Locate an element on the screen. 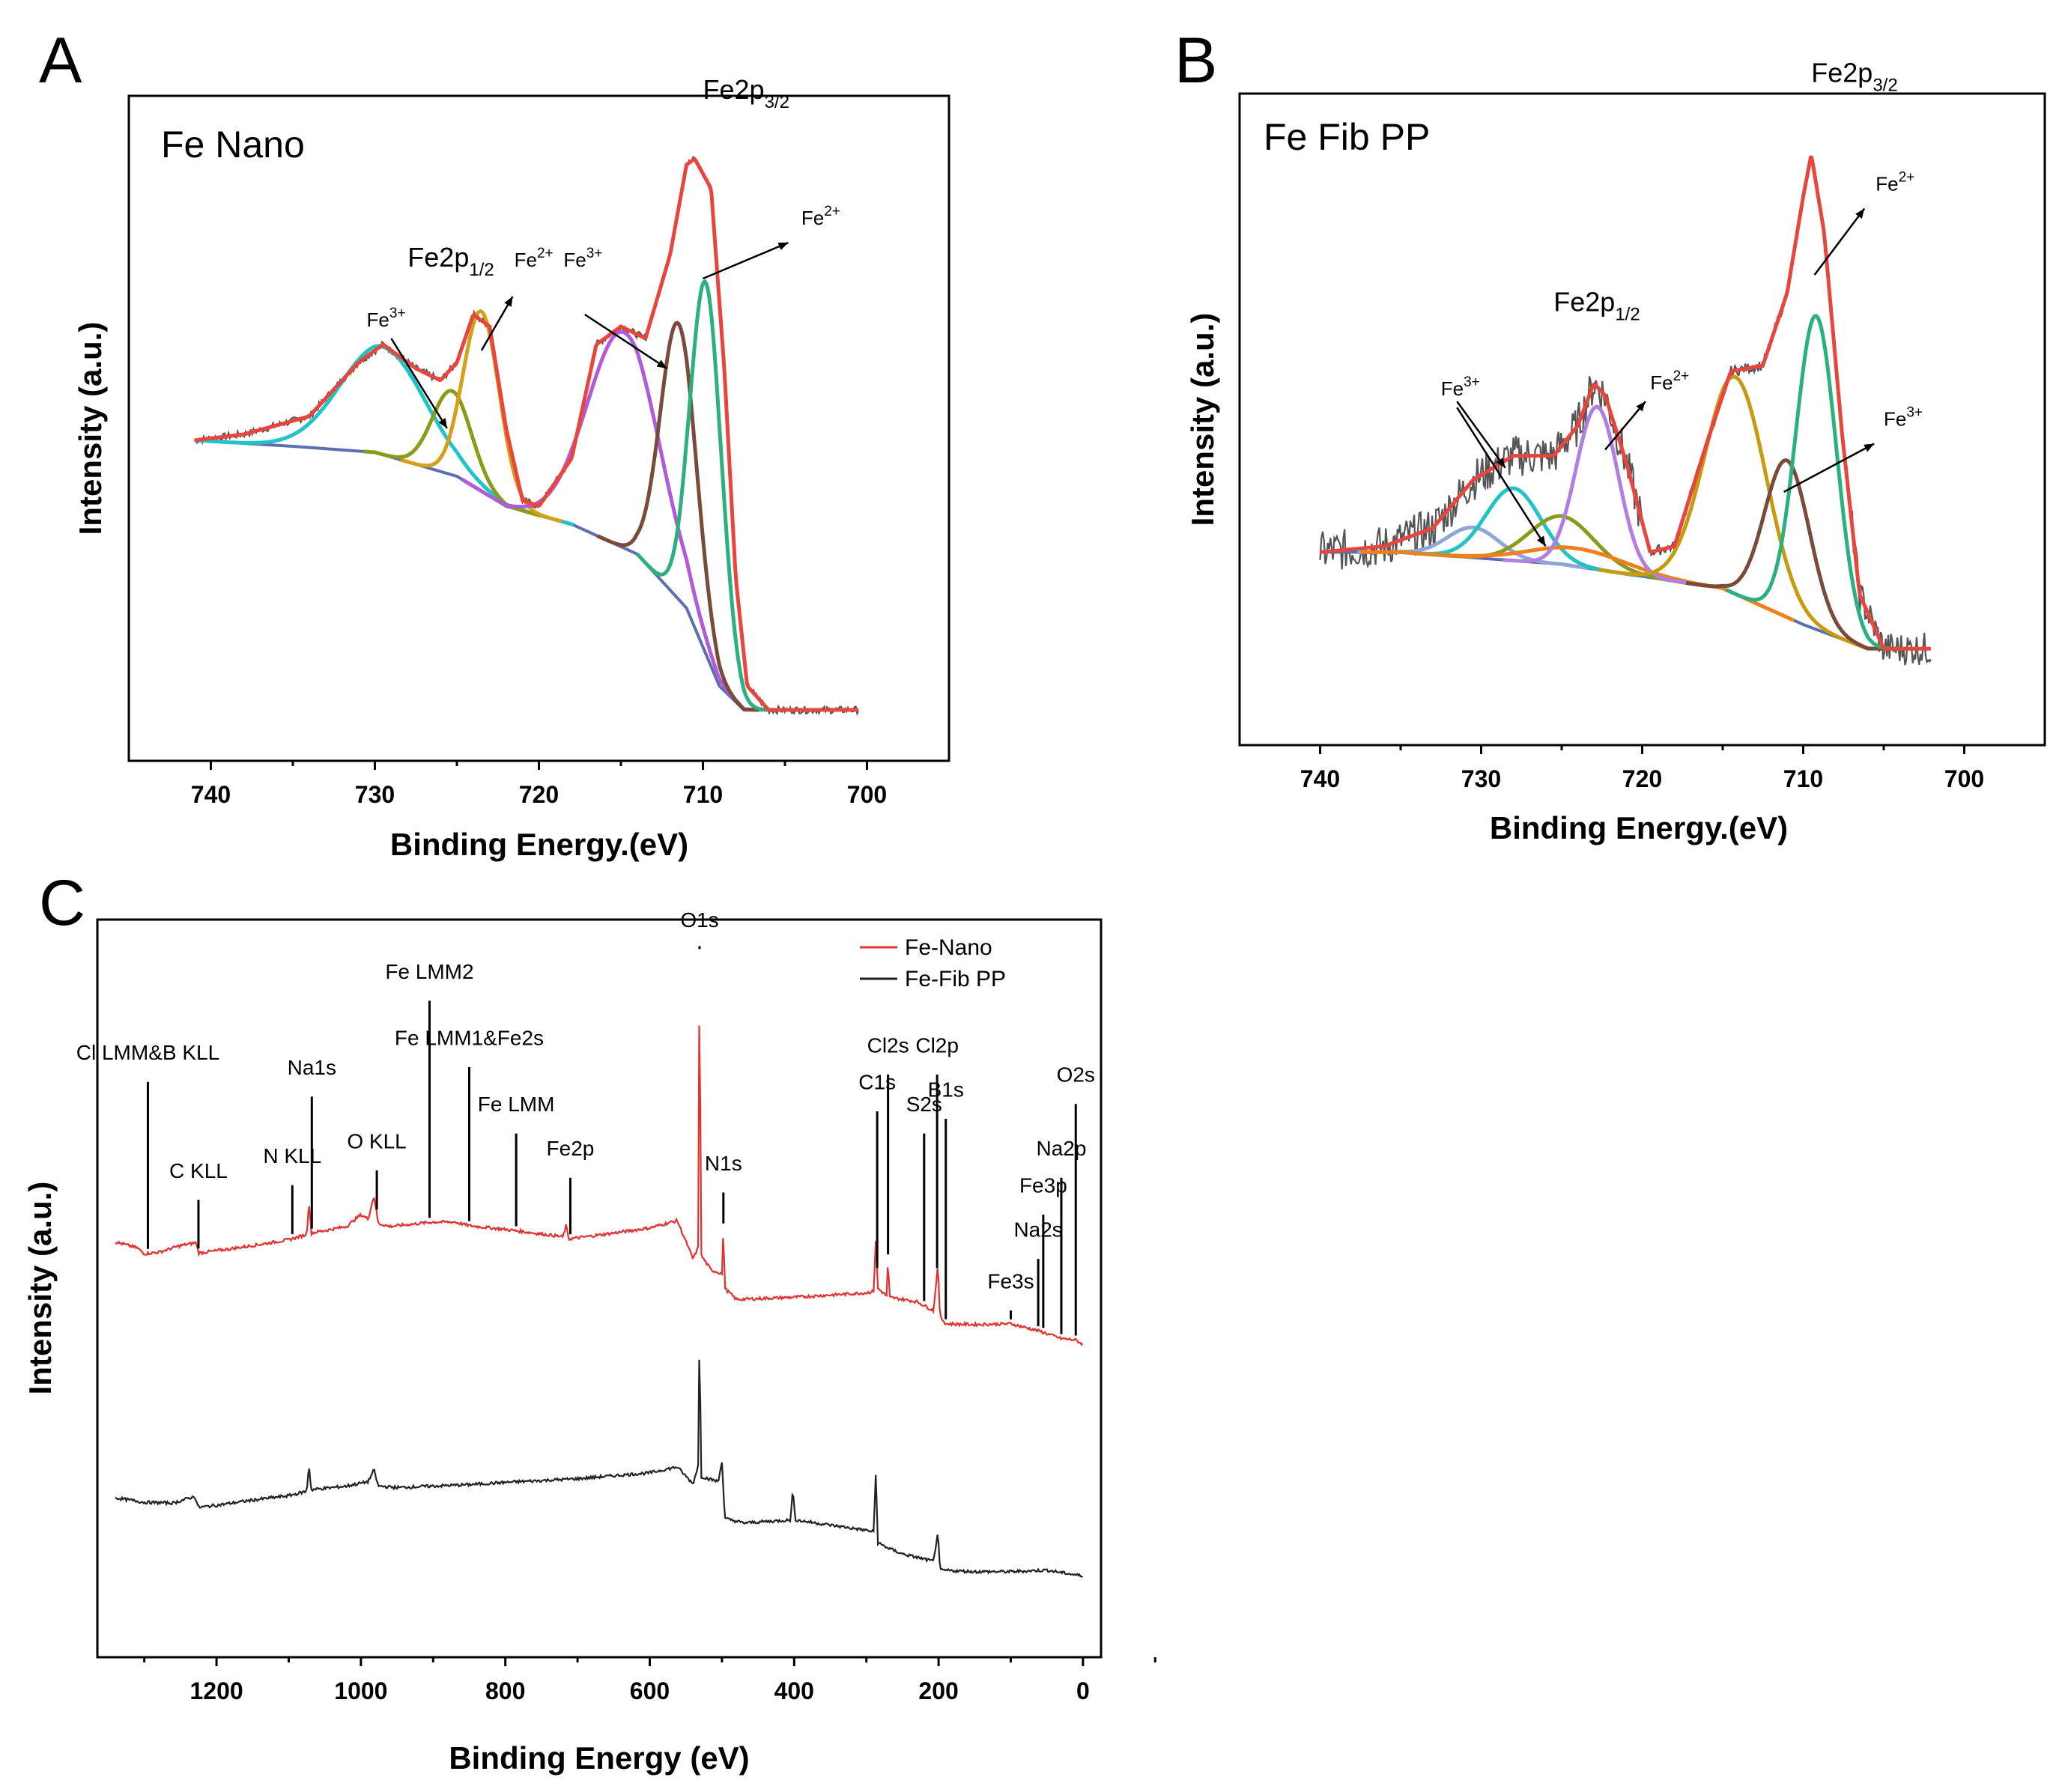 This screenshot has width=2065, height=1792. panel-a-ylabel: Intensity (a.u.) is located at coordinates (90, 428).